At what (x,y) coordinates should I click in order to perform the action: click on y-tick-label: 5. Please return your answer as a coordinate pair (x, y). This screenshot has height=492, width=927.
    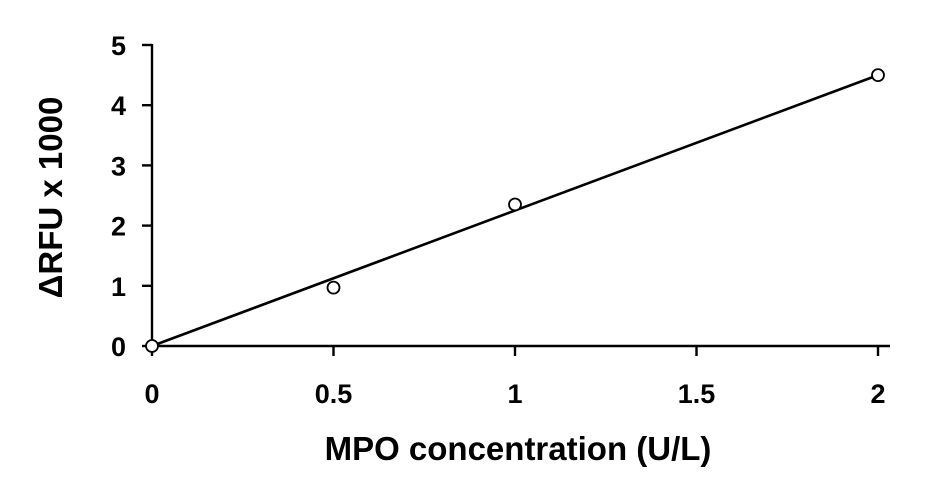
    Looking at the image, I should click on (118, 46).